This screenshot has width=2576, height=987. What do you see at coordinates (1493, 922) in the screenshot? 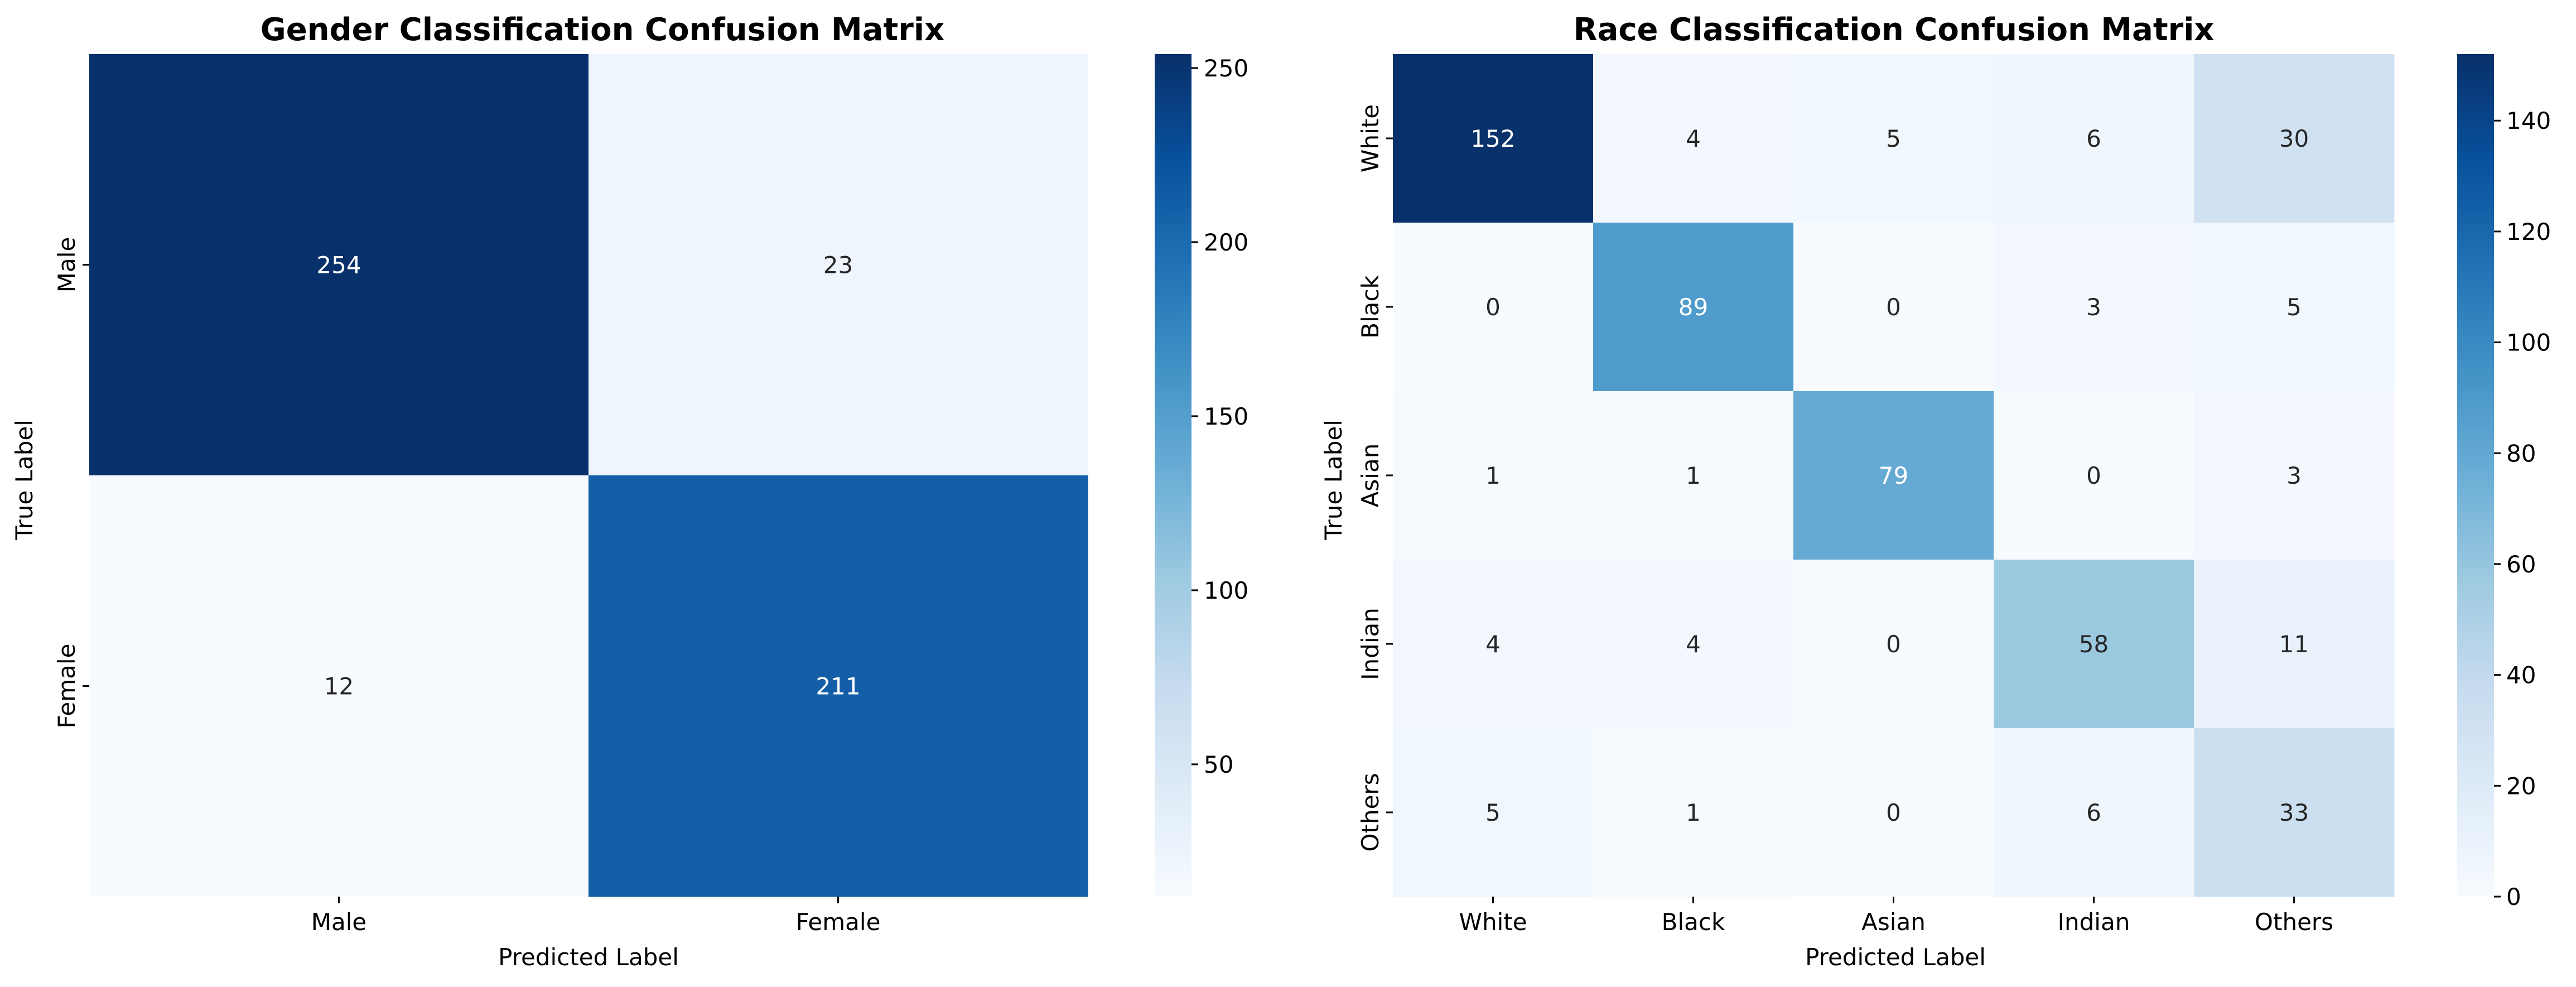
I see `x-tick-label: White` at bounding box center [1493, 922].